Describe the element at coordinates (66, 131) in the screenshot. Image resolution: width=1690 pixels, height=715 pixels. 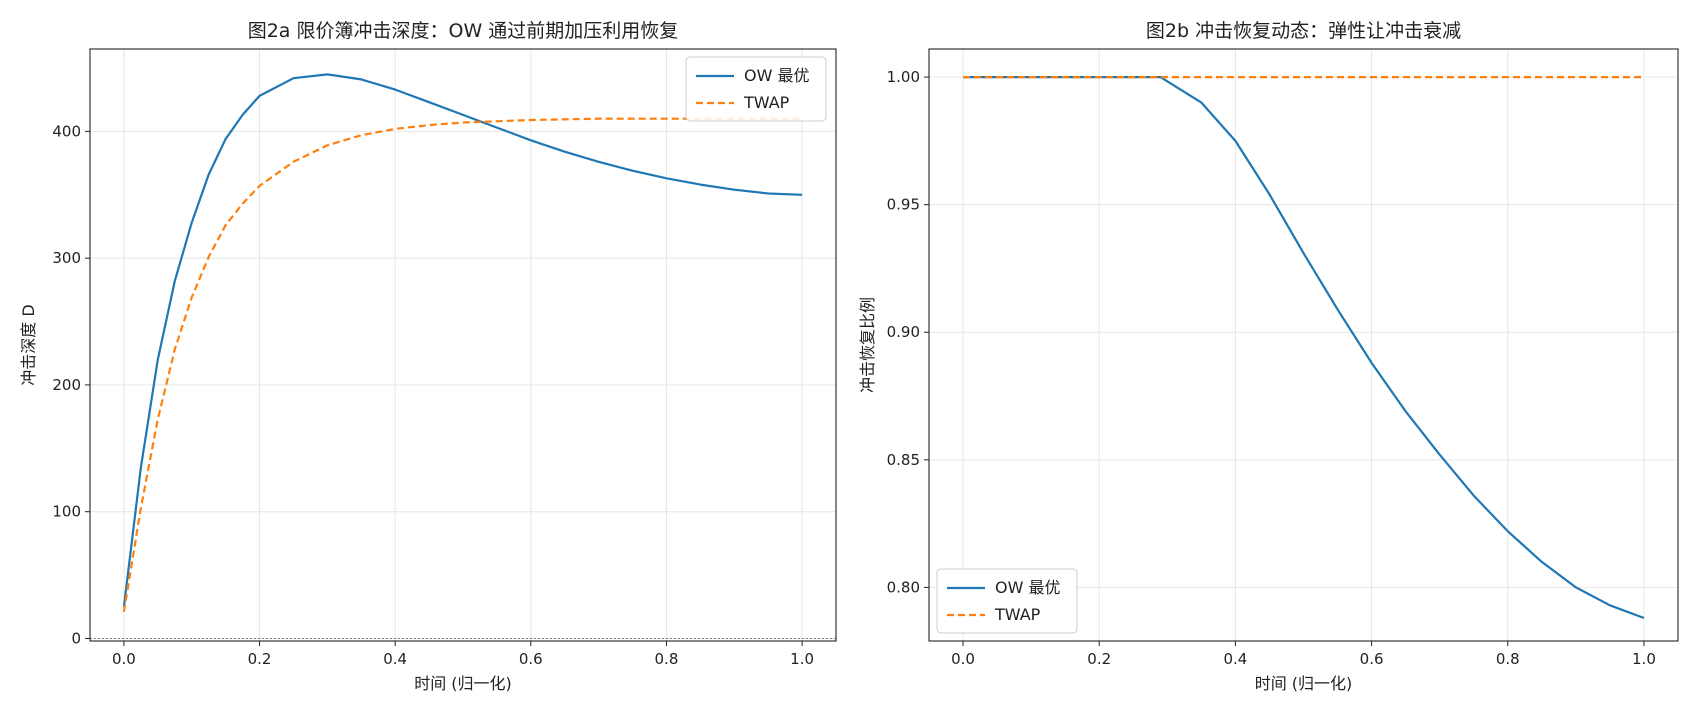
I see `y-tick-label: 400` at that location.